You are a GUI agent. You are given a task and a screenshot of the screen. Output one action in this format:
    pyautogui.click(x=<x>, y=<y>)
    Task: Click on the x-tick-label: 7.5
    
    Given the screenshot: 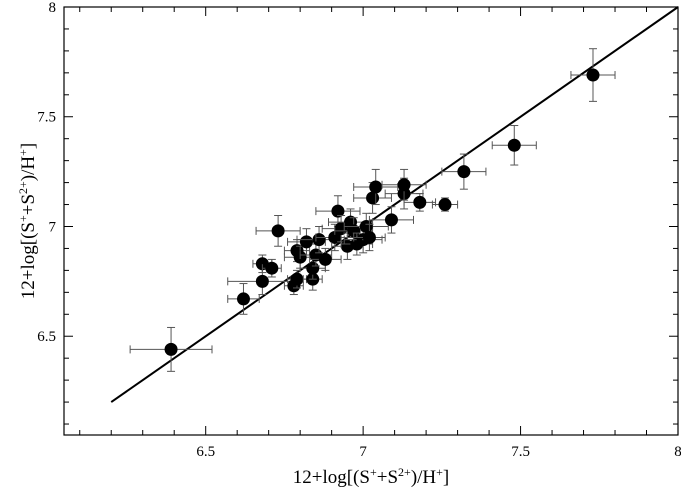 What is the action you would take?
    pyautogui.click(x=520, y=452)
    